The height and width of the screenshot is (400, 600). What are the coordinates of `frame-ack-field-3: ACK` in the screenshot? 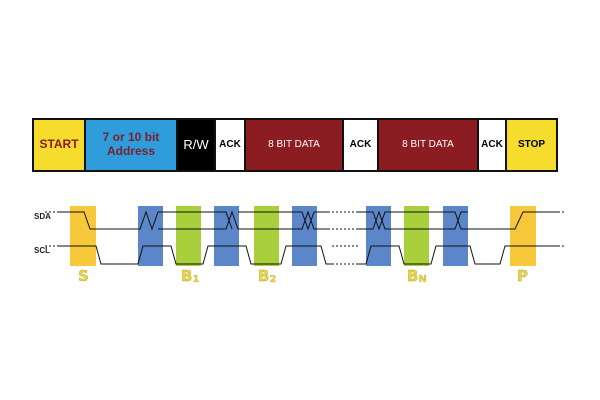 It's located at (493, 145).